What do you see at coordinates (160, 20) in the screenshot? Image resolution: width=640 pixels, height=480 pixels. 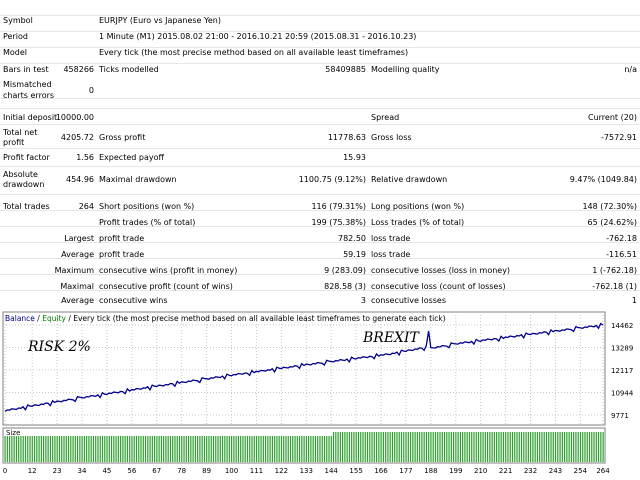 I see `symbol-value: EURJPY (Euro vs Japanese Yen)` at bounding box center [160, 20].